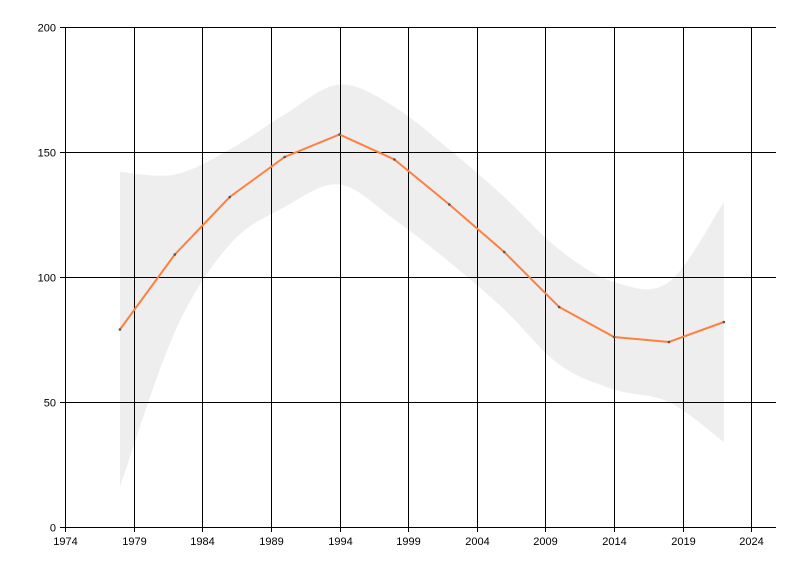 This screenshot has width=800, height=581. Describe the element at coordinates (477, 542) in the screenshot. I see `x-tick-label: 2004` at that location.